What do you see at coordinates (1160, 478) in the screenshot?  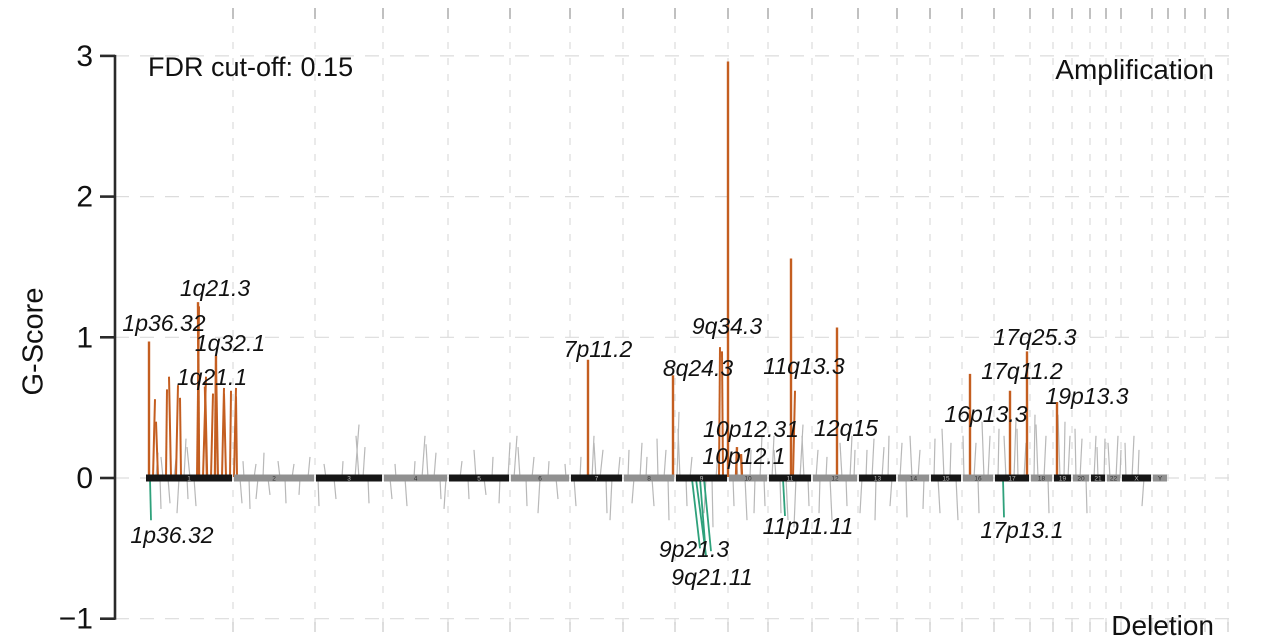 I see `chromosome-bar-Y` at bounding box center [1160, 478].